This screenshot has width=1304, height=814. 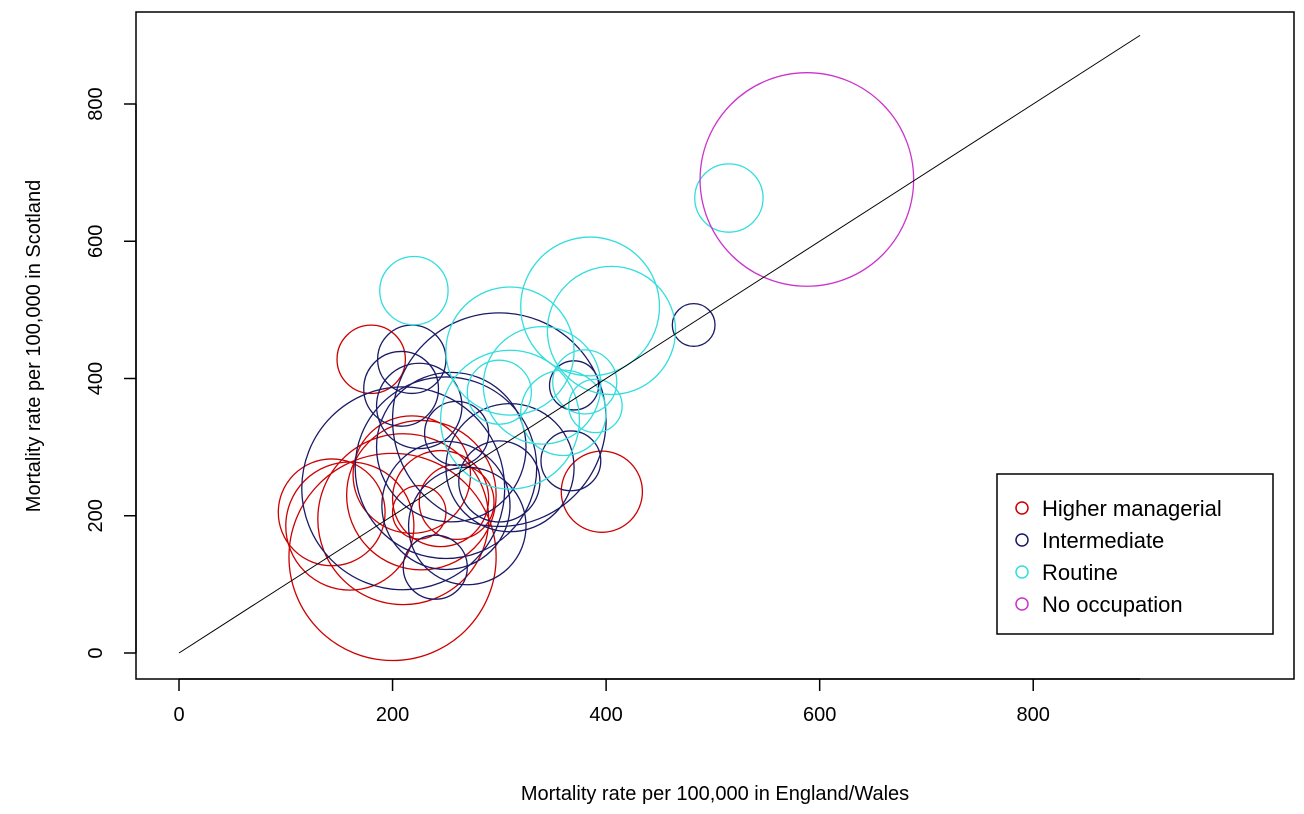 I want to click on legend-label-intermediate: Intermediate, so click(x=1103, y=540).